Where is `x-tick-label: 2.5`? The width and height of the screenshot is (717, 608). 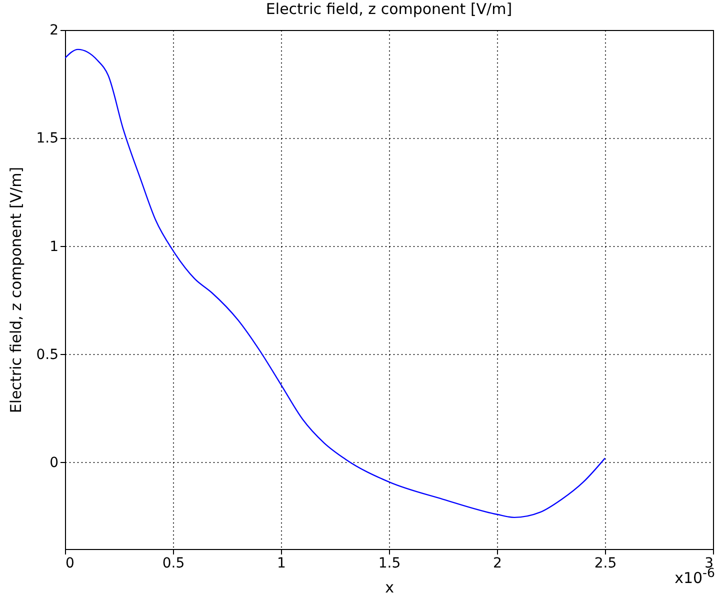
x-tick-label: 2.5 is located at coordinates (605, 564).